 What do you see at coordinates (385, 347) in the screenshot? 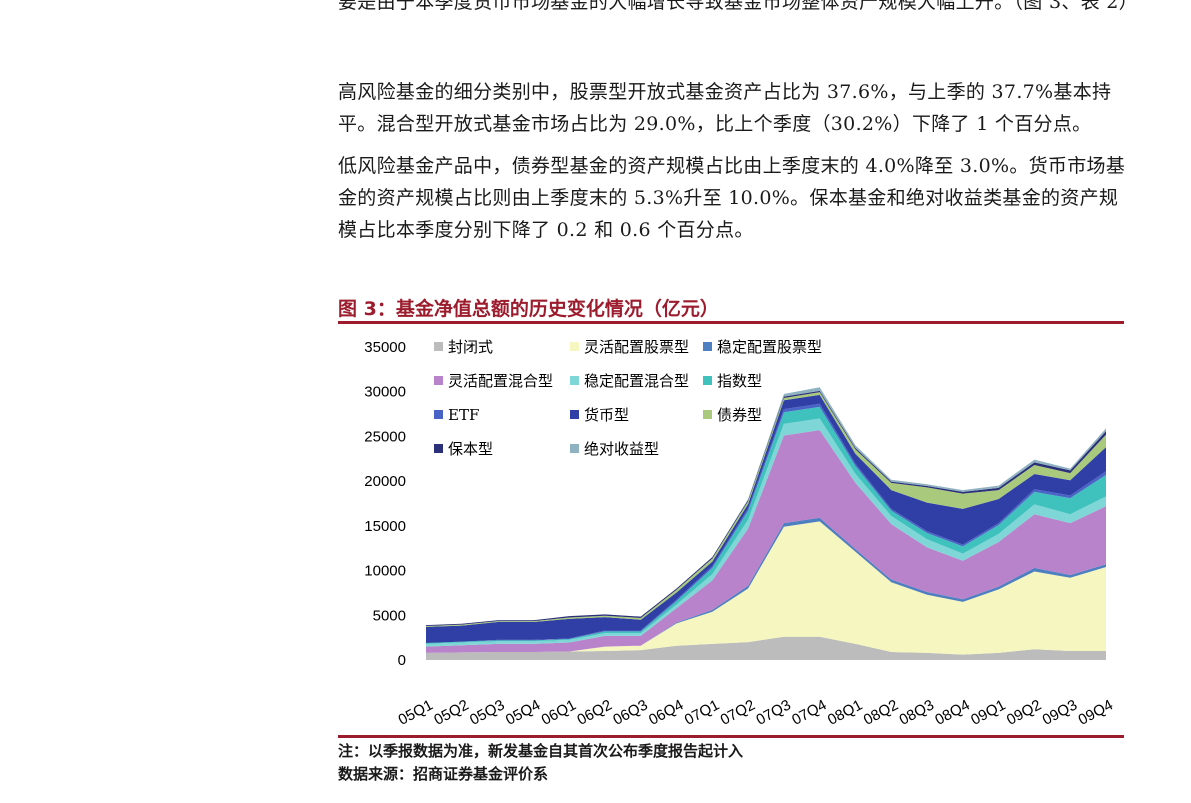
I see `y-tick-label: 35000` at bounding box center [385, 347].